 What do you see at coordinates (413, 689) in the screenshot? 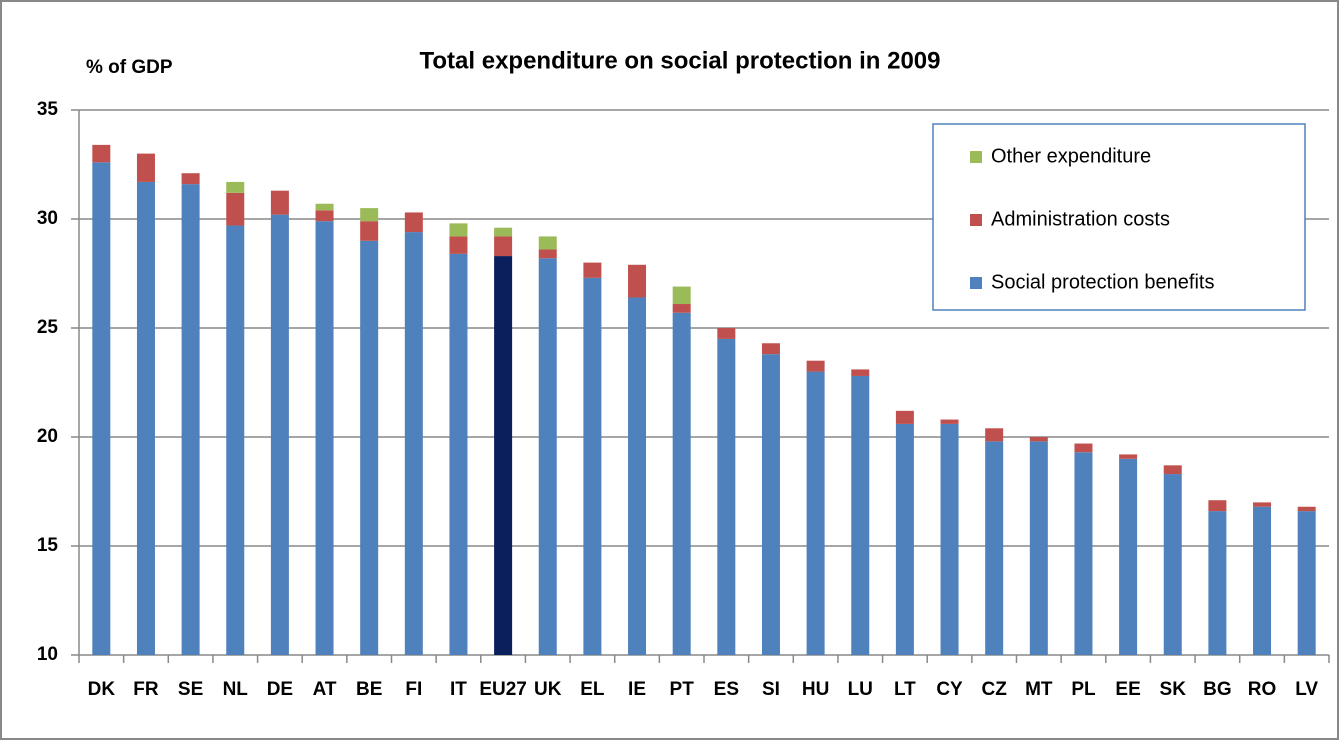
I see `x-tick-label: FI` at bounding box center [413, 689].